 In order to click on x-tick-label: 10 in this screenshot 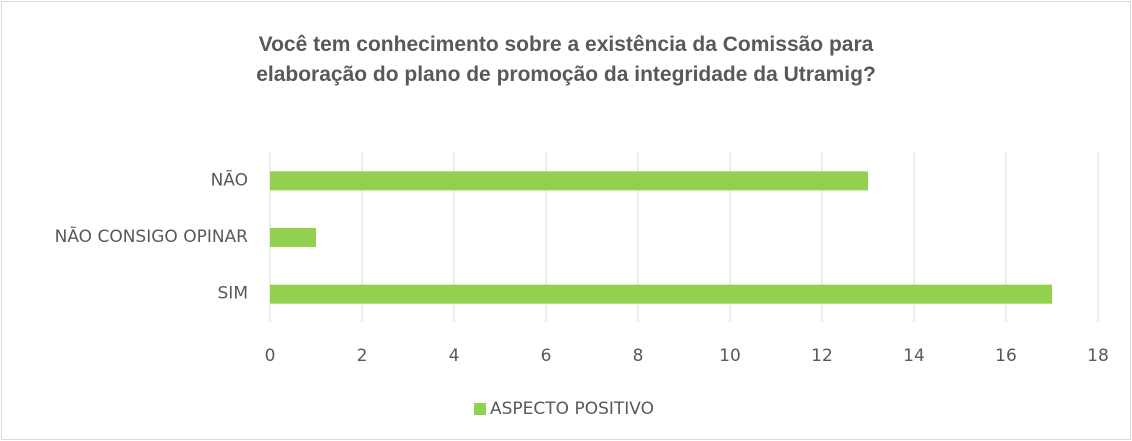, I will do `click(730, 356)`.